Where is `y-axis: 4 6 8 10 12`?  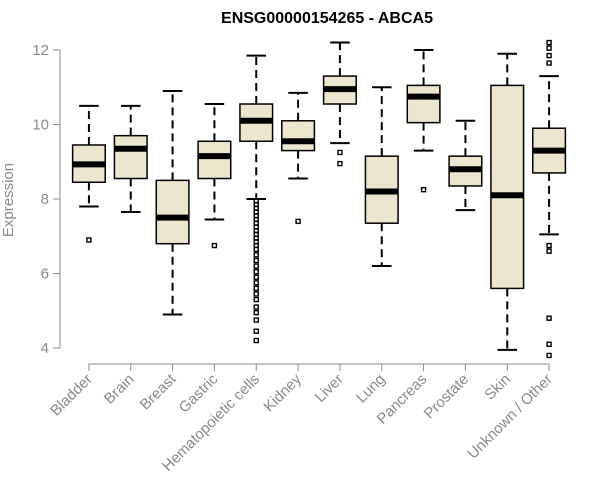 y-axis: 4 6 8 10 12 is located at coordinates (46, 199).